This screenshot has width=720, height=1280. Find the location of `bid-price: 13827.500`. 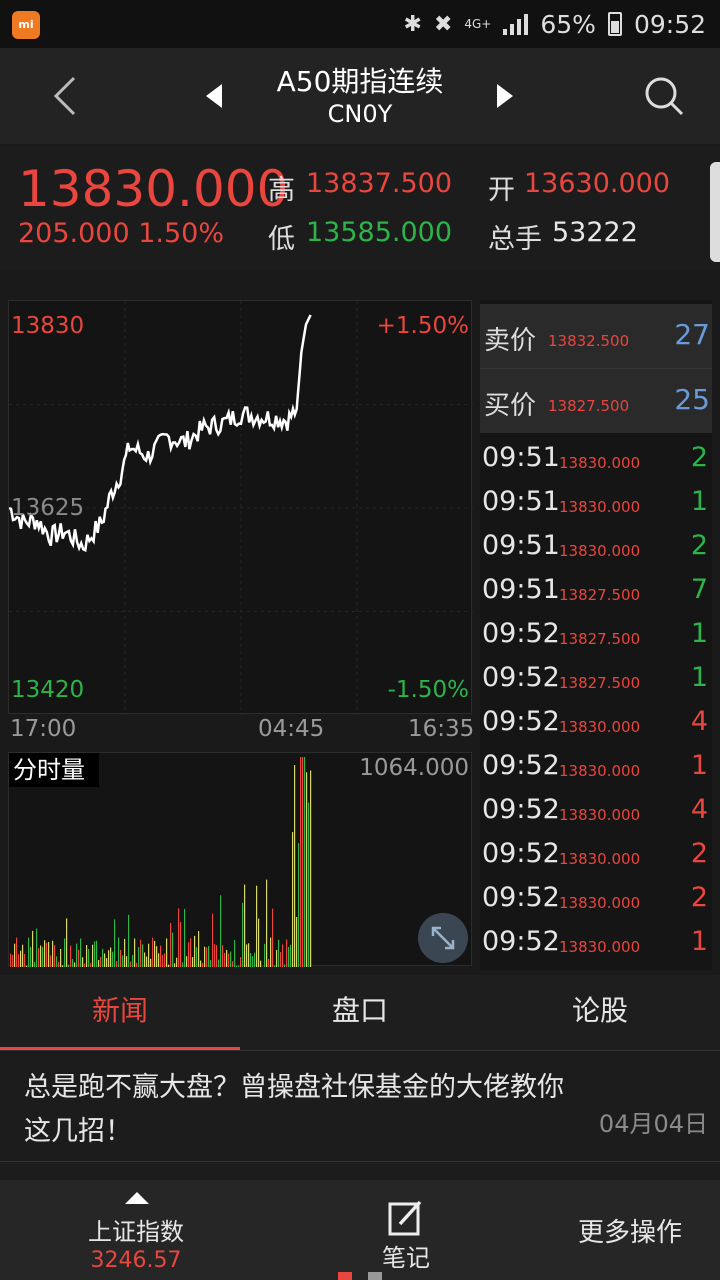

bid-price: 13827.500 is located at coordinates (589, 406).